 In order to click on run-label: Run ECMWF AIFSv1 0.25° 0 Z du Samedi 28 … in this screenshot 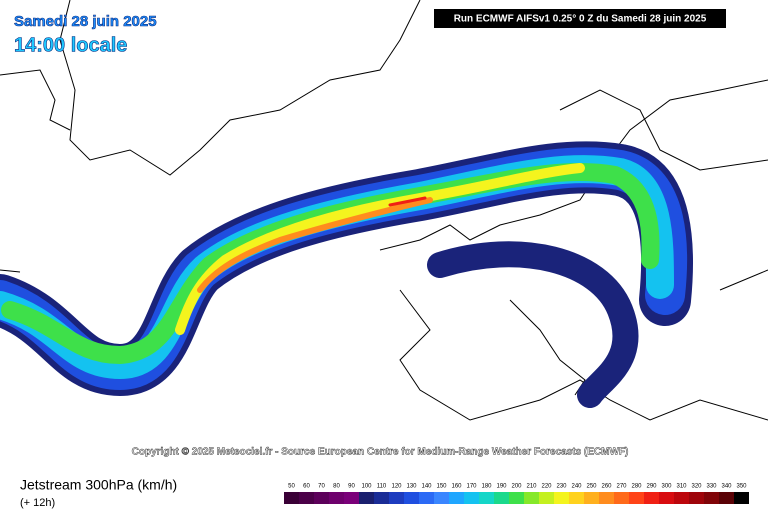, I will do `click(580, 19)`.